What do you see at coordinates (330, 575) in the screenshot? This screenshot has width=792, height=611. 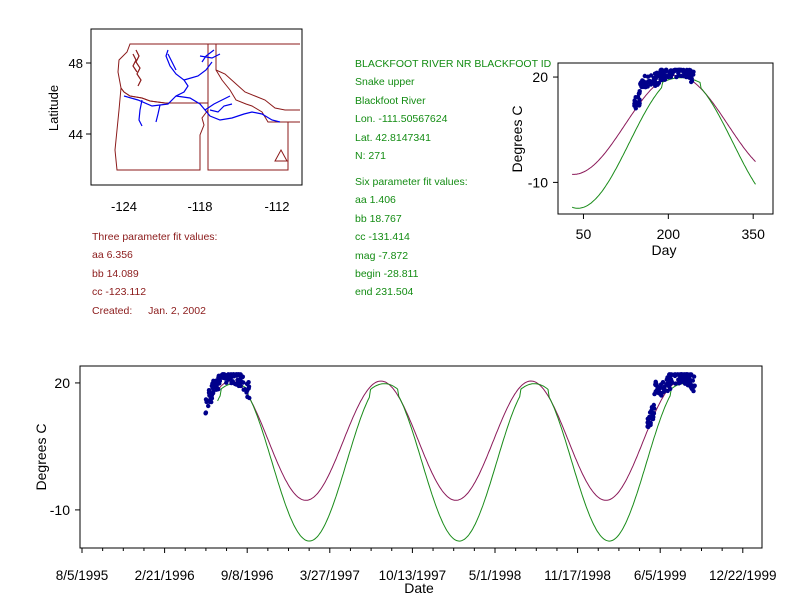 I see `timeseries-xtick-label: 3/27/1997` at bounding box center [330, 575].